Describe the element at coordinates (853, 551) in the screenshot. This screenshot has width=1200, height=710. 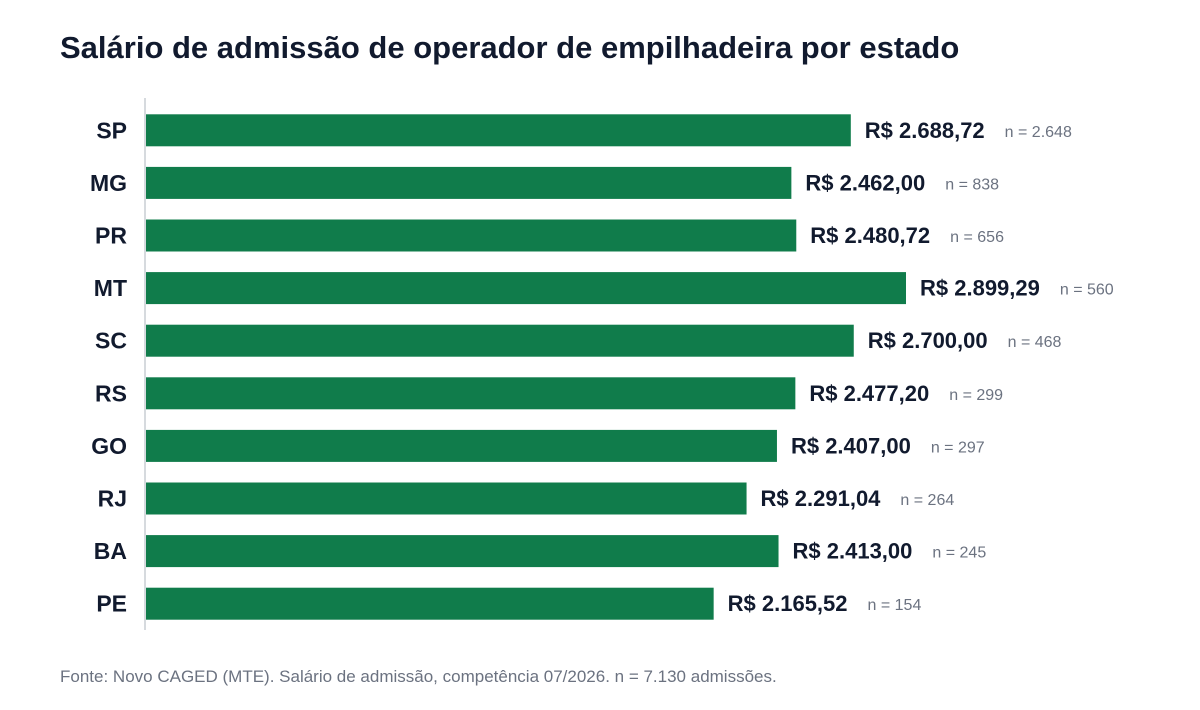
I see `value-label: R$ 2.413,00` at that location.